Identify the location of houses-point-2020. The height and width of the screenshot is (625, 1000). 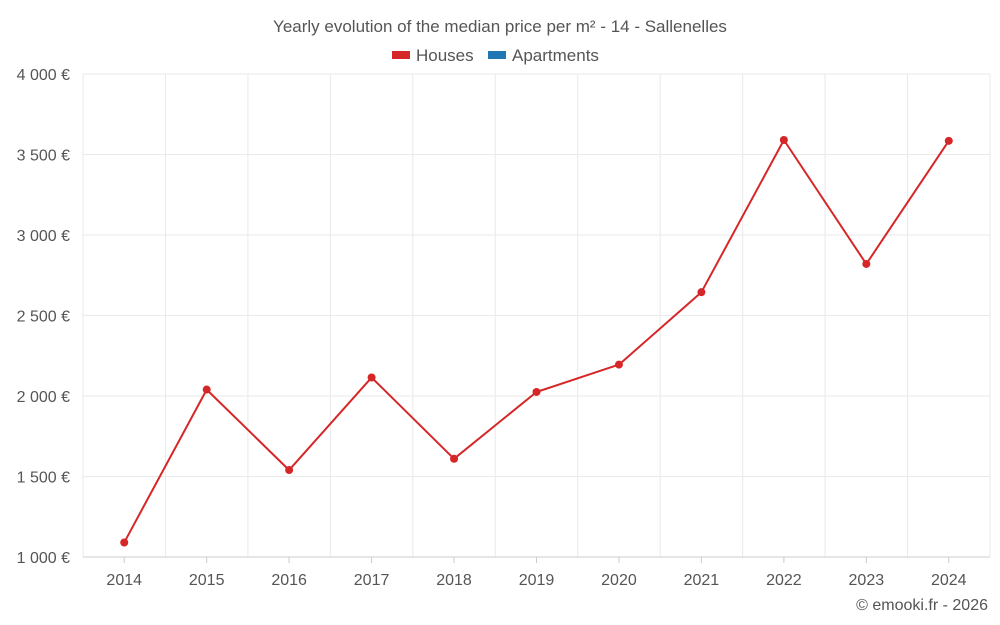
(618, 364).